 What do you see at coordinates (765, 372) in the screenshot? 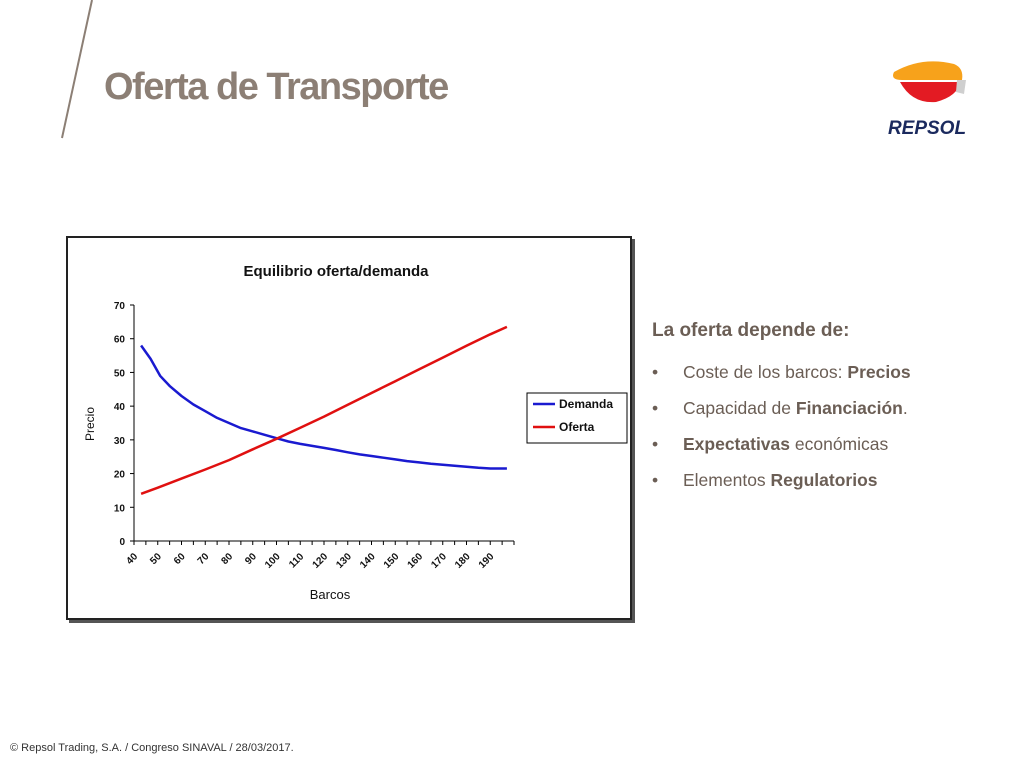
I see `item-text: Coste de los barcos:` at bounding box center [765, 372].